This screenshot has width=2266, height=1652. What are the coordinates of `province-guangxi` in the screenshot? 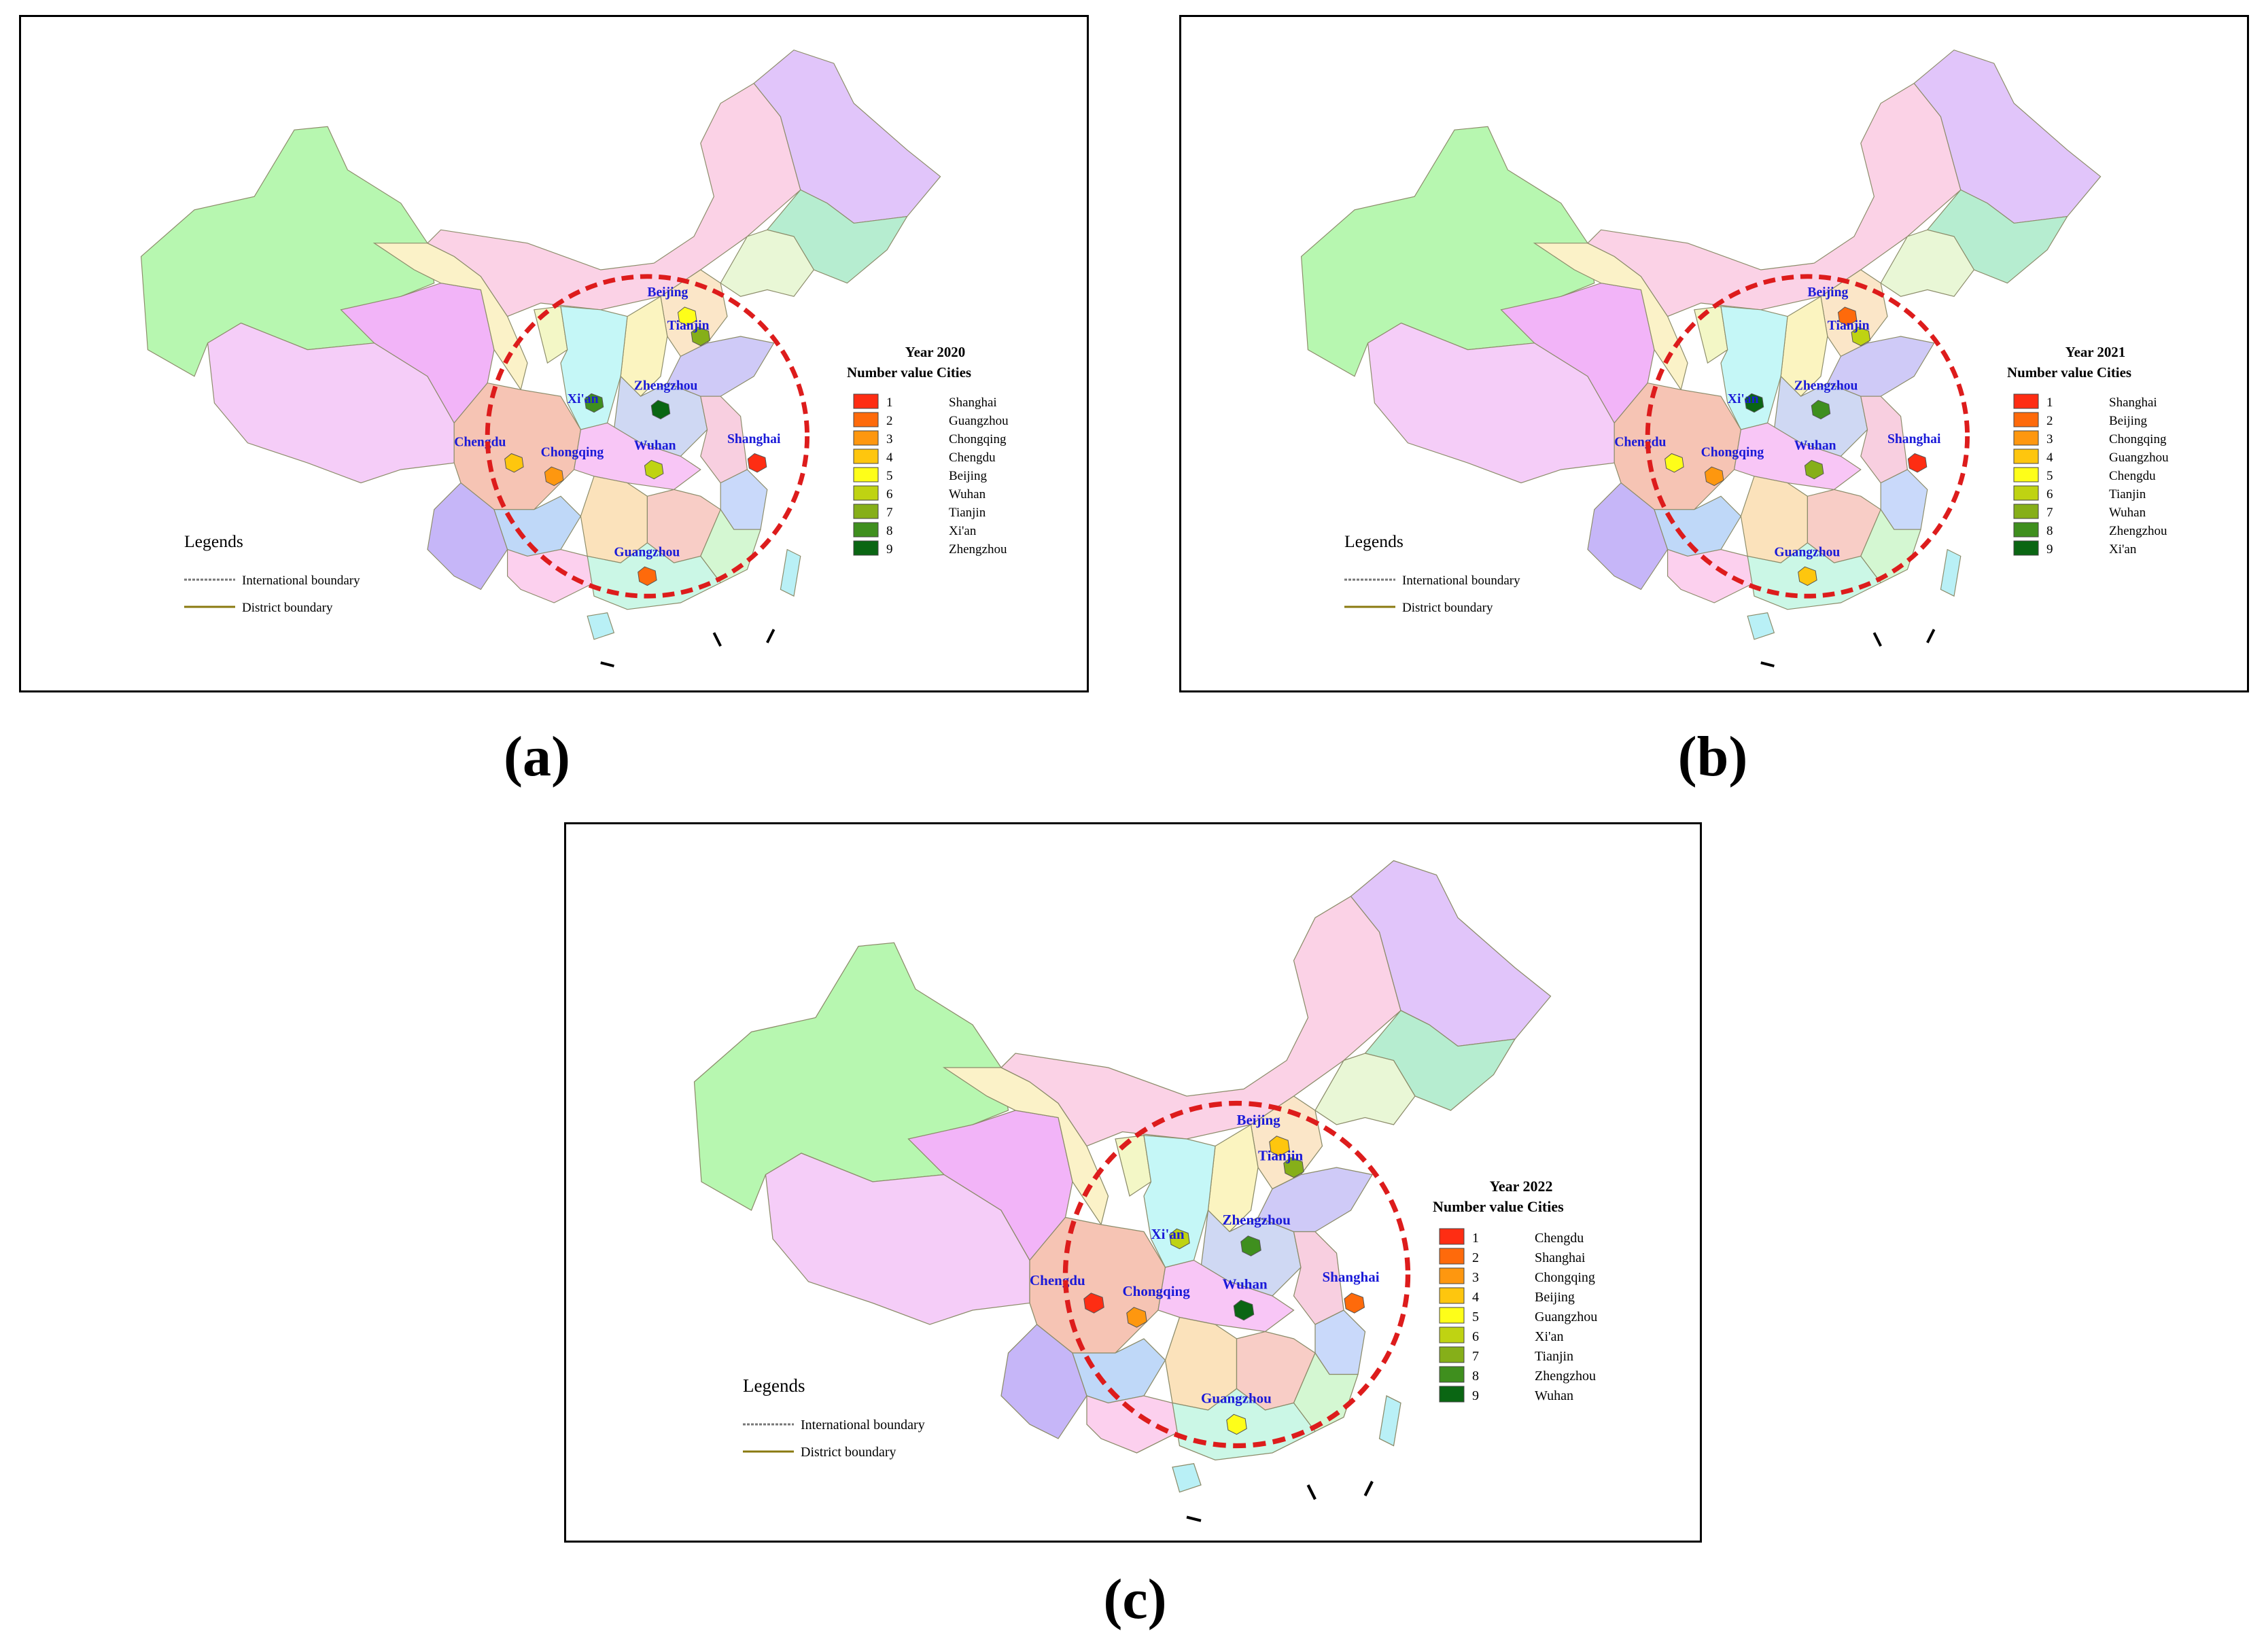 It's located at (1711, 575).